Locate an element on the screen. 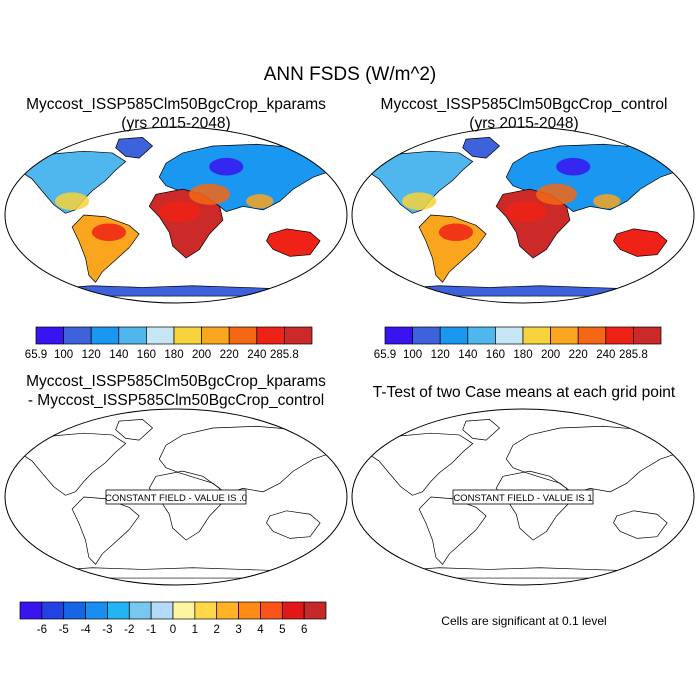 The height and width of the screenshot is (700, 700). map-group: CONSTANT FIELD - VALUE IS .0 is located at coordinates (176, 497).